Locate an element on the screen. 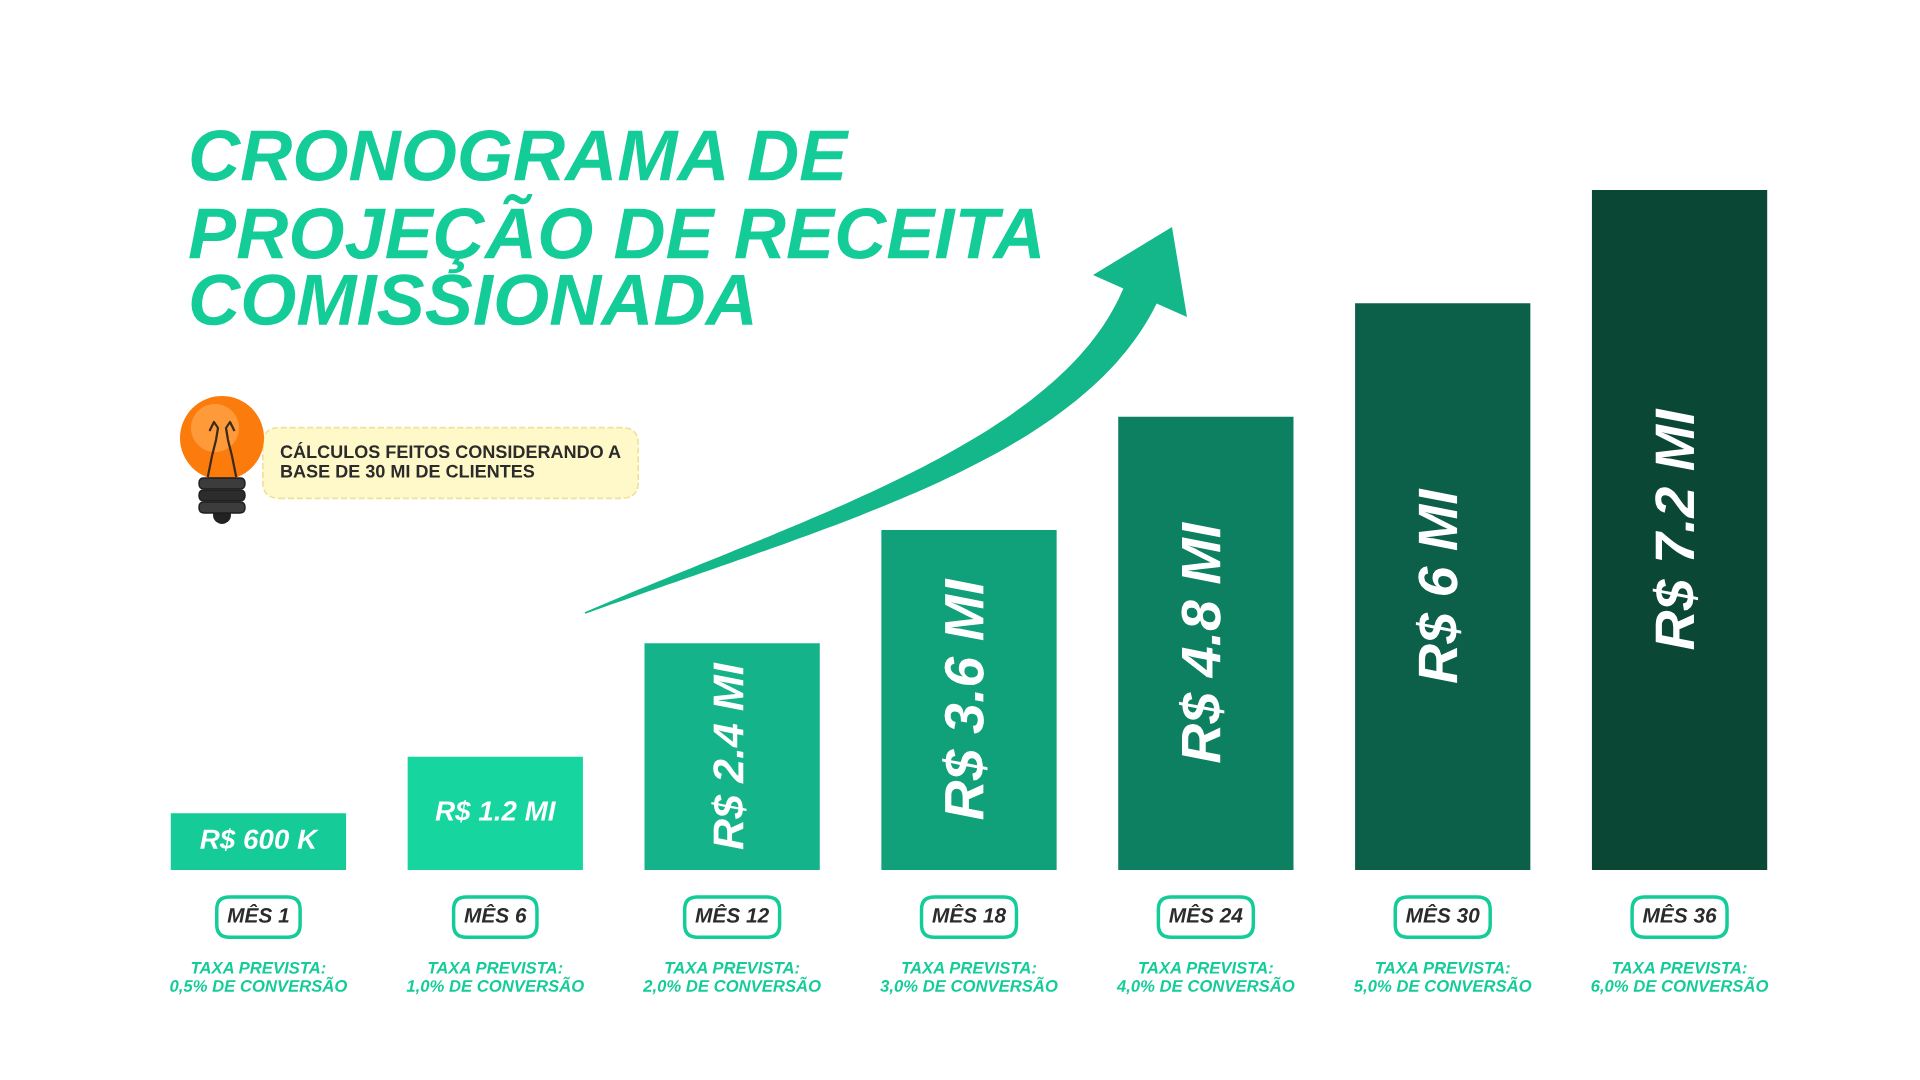 This screenshot has height=1080, width=1920. x-tick-label: MÊS 30 is located at coordinates (1443, 913).